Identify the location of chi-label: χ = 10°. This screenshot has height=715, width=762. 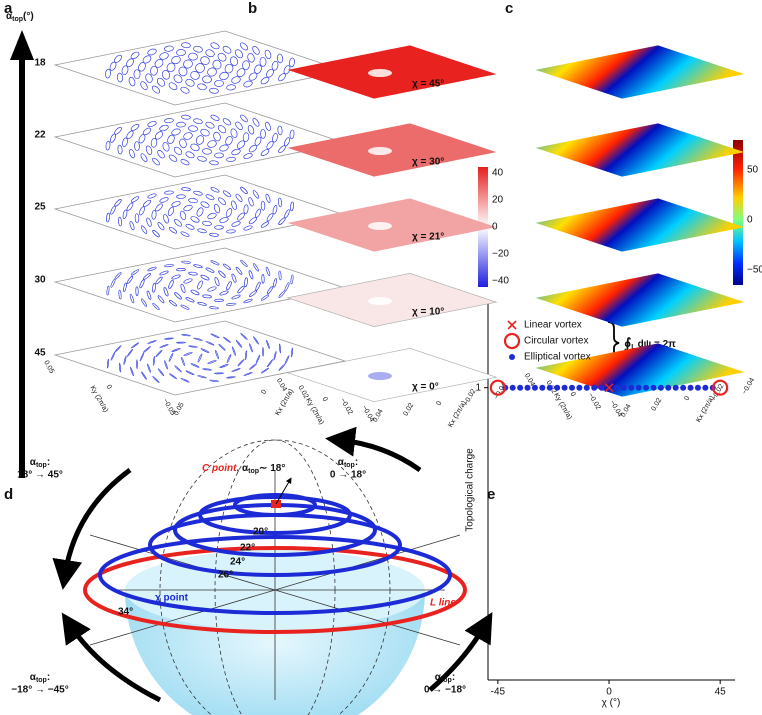
(428, 312).